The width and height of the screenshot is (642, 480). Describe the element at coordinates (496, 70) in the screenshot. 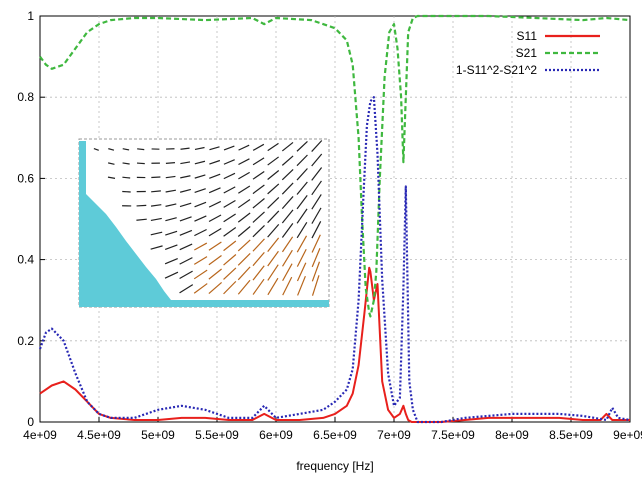

I see `legend-label: 1-S11^2-S21^2` at that location.